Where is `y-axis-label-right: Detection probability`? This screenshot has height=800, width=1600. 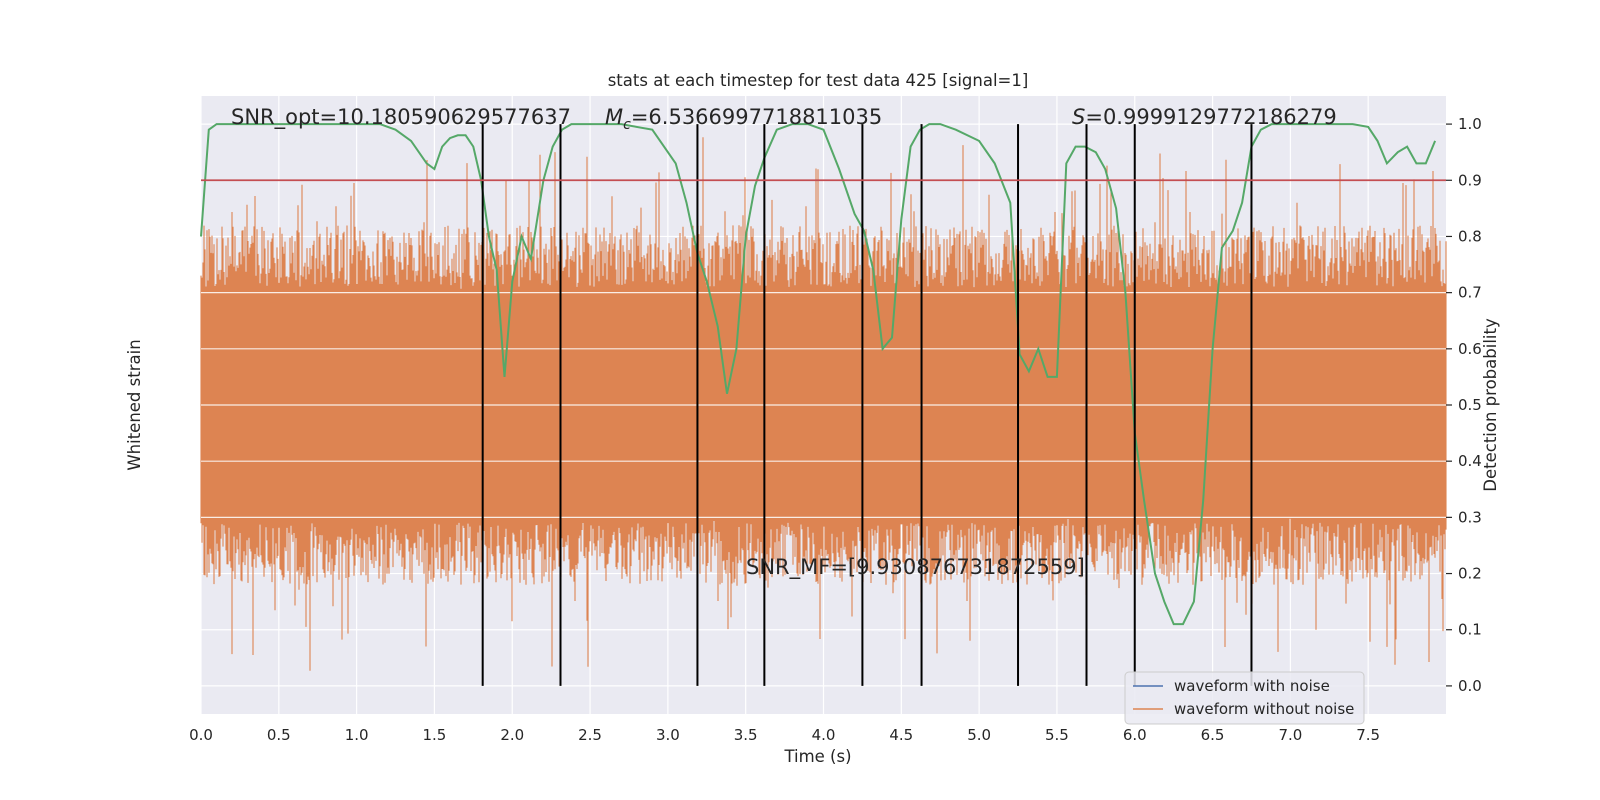
y-axis-label-right: Detection probability is located at coordinates (1490, 405).